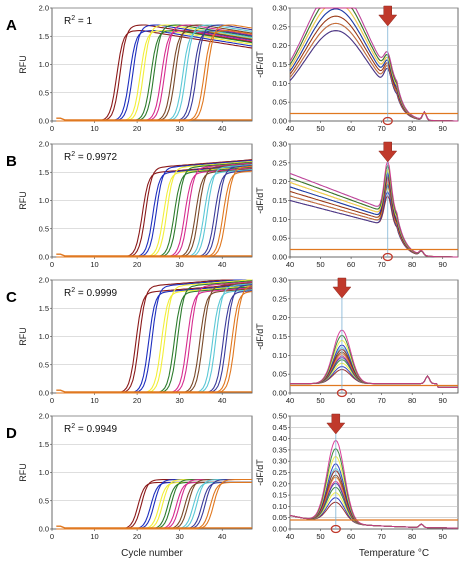  I want to click on r-squared-label: R2 = 0.9999, so click(91, 293).